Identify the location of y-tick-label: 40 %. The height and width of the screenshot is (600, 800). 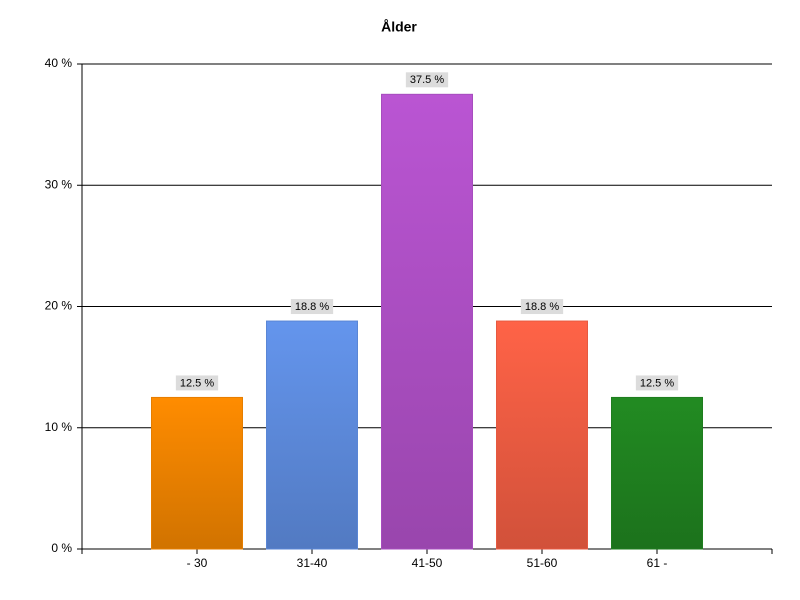
(59, 63).